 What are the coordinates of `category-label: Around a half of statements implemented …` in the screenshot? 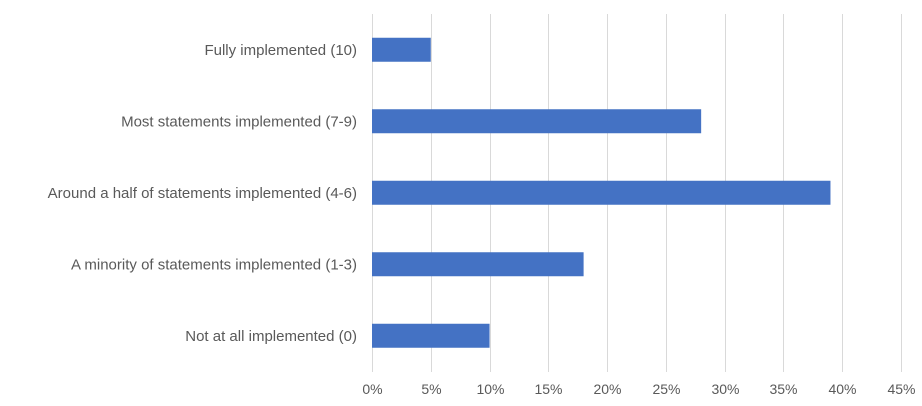 It's located at (202, 193).